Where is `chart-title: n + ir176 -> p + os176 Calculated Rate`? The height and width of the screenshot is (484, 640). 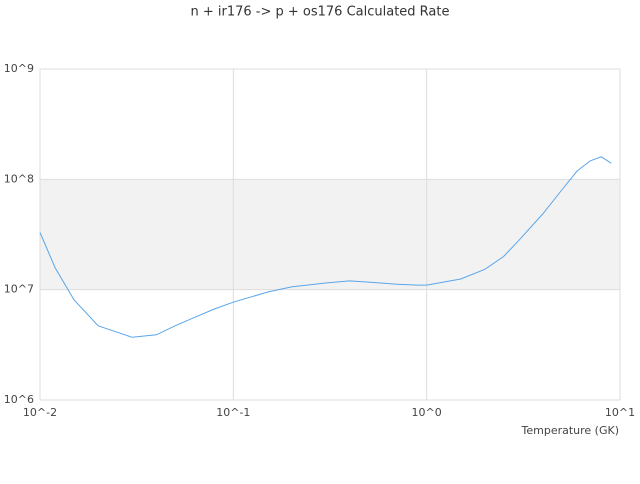
chart-title: n + ir176 -> p + os176 Calculated Rate is located at coordinates (319, 12).